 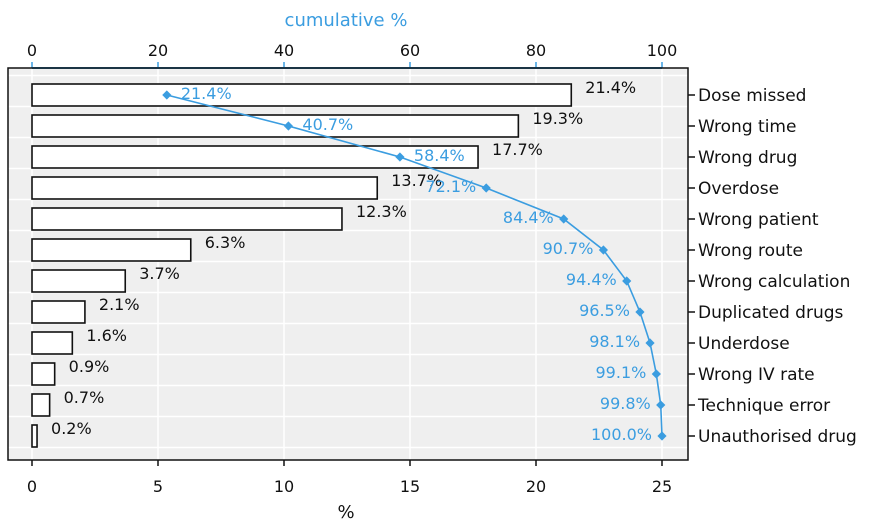 What do you see at coordinates (381, 211) in the screenshot?
I see `bar-value-label-4: 12.3%` at bounding box center [381, 211].